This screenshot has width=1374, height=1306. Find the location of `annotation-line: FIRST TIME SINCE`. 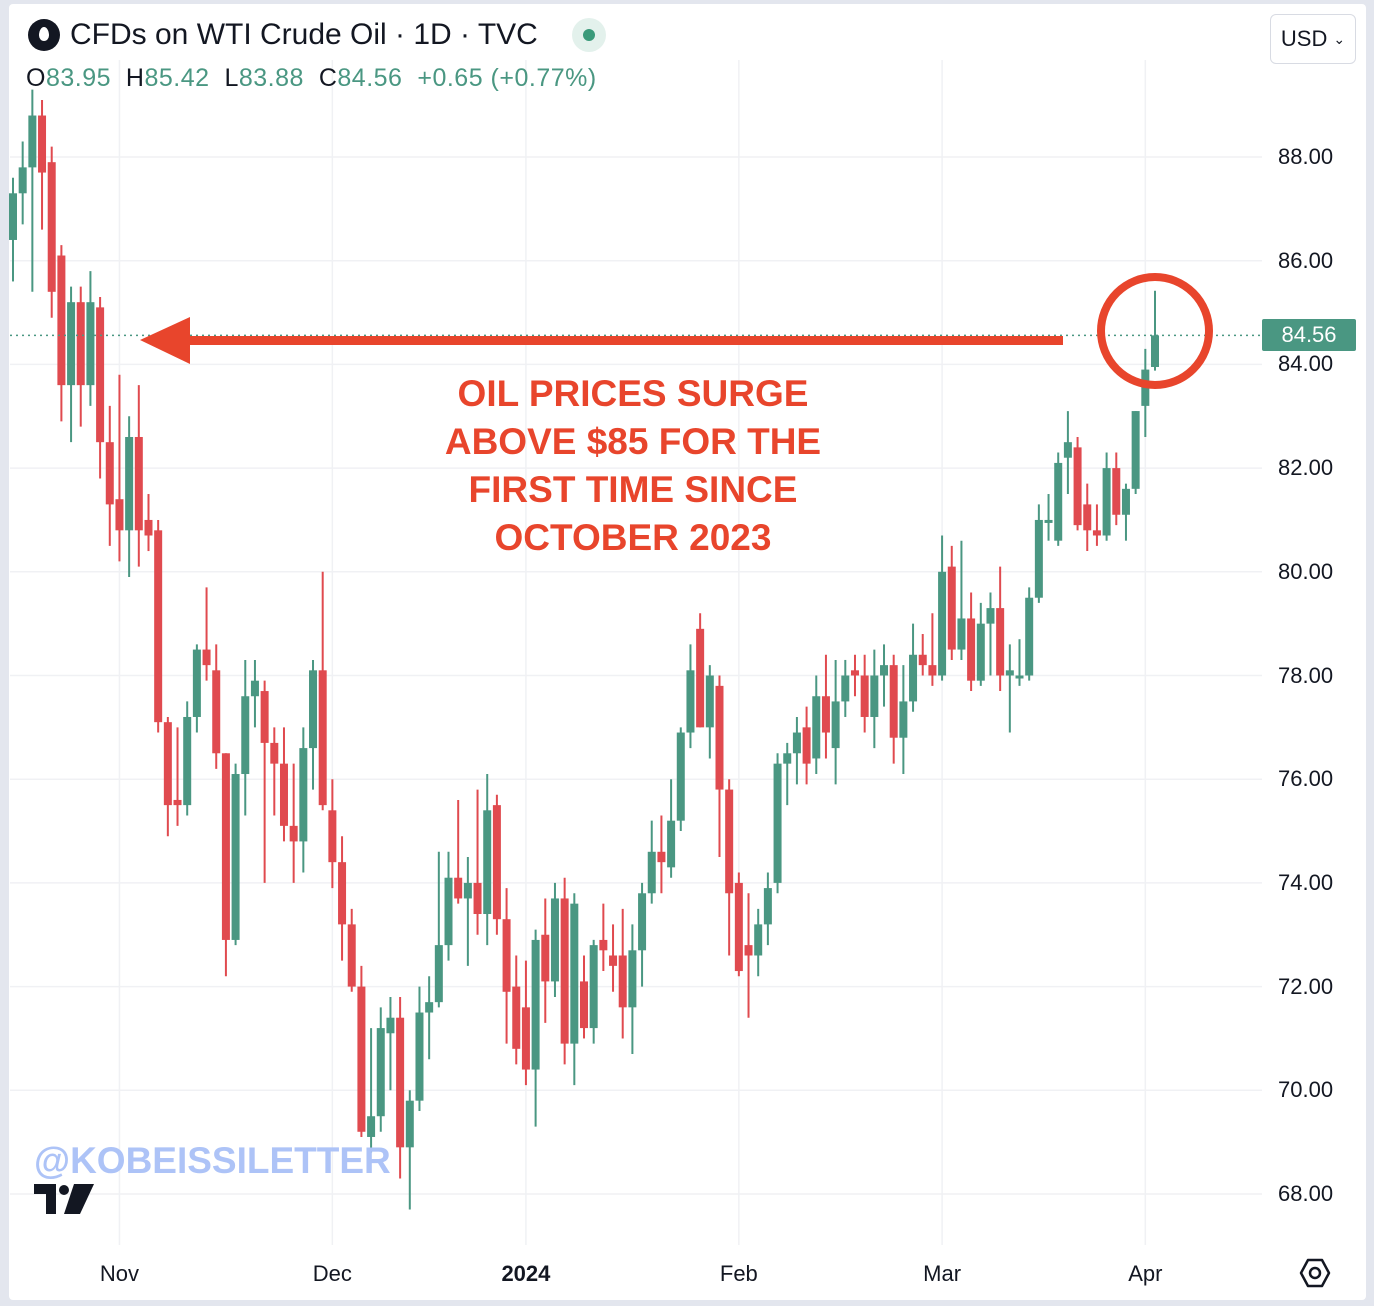

annotation-line: FIRST TIME SINCE is located at coordinates (633, 489).